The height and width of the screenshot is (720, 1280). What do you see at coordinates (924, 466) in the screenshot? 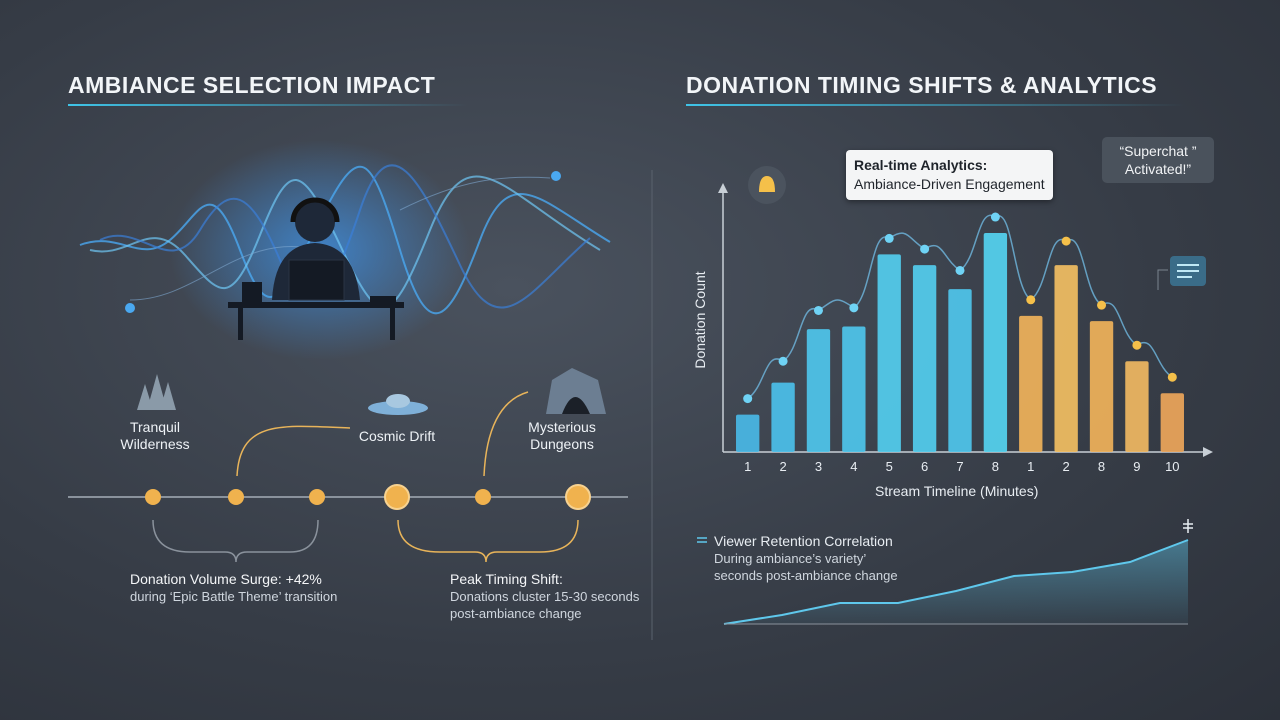
I see `x-tick-label: 6` at bounding box center [924, 466].